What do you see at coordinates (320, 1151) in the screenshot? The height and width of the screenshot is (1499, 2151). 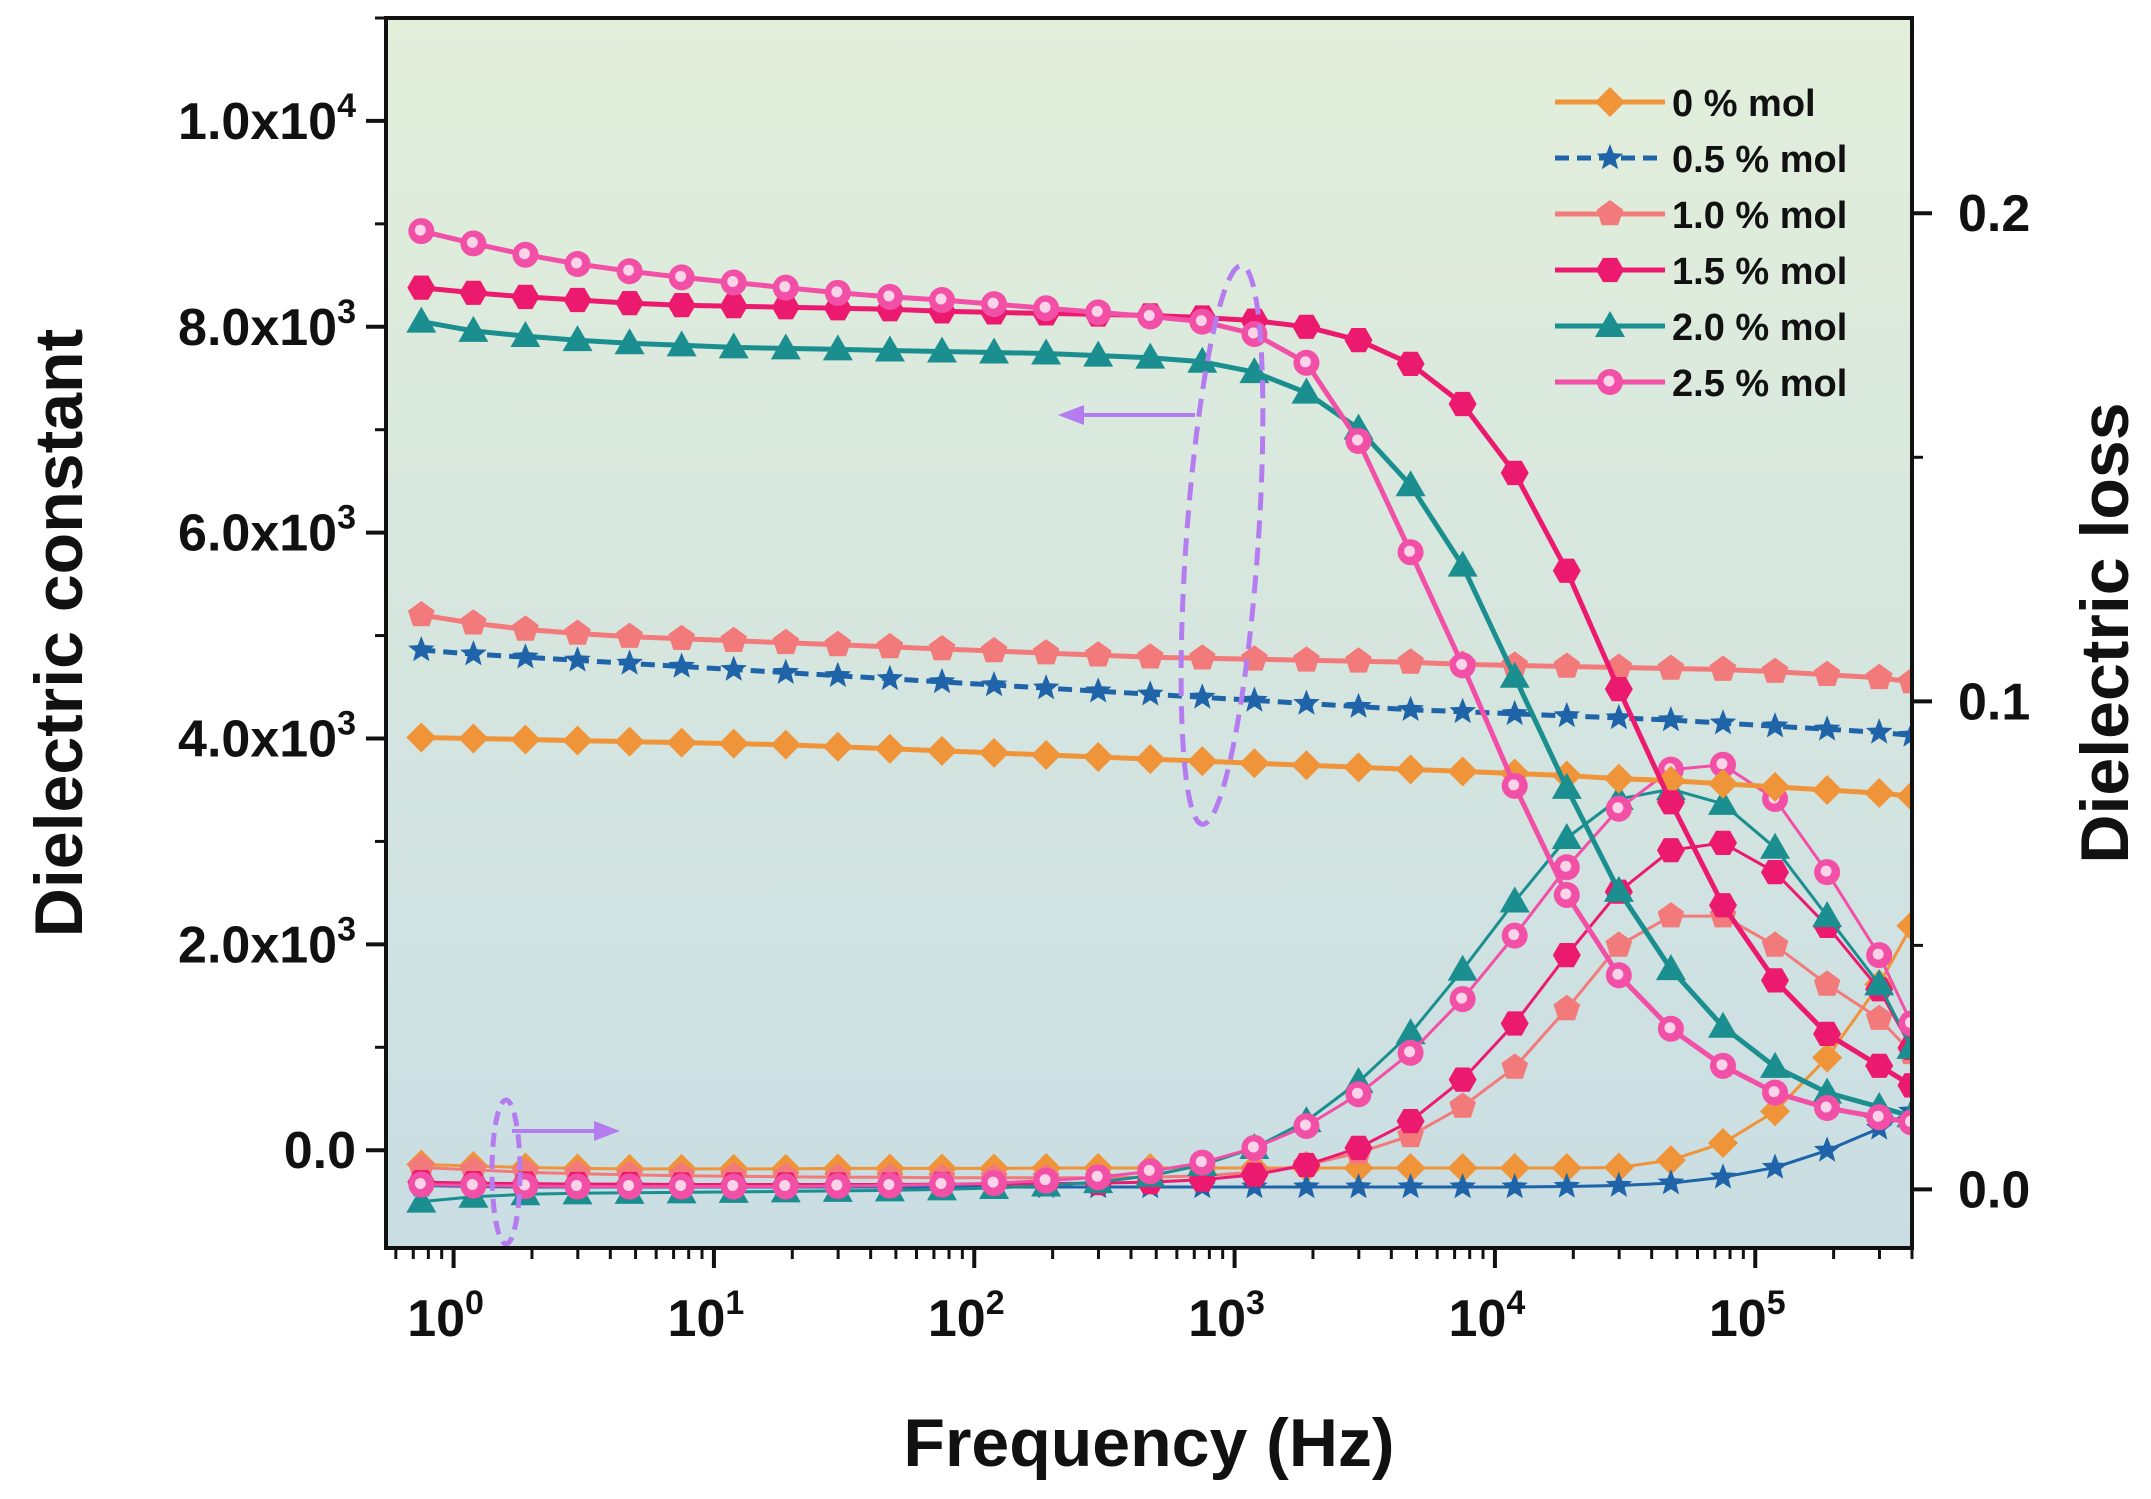 I see `y-tick-label: 0.0` at bounding box center [320, 1151].